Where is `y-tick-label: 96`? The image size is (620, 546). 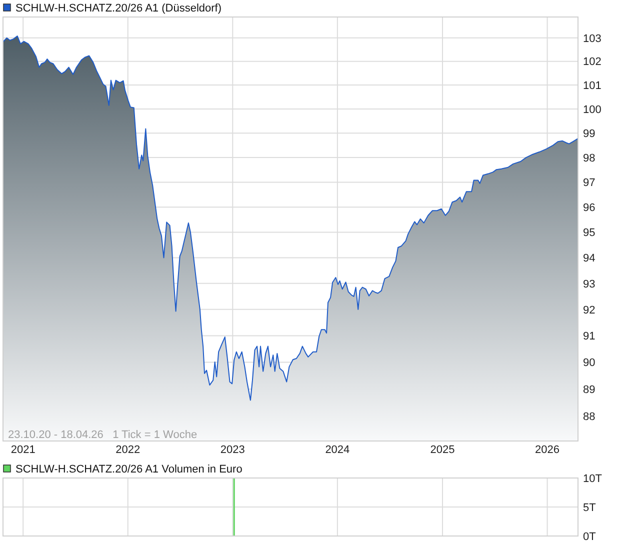 y-tick-label: 96 is located at coordinates (589, 208).